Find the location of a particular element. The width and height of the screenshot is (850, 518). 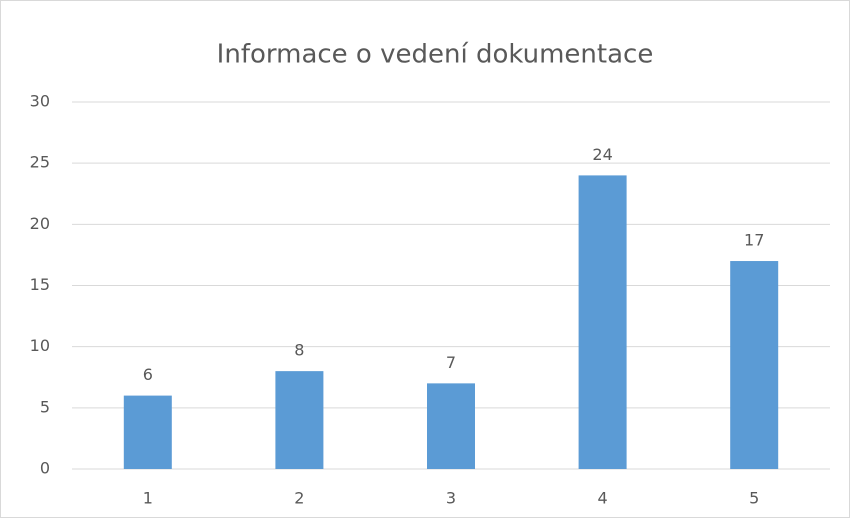

data-label: 8 is located at coordinates (299, 350).